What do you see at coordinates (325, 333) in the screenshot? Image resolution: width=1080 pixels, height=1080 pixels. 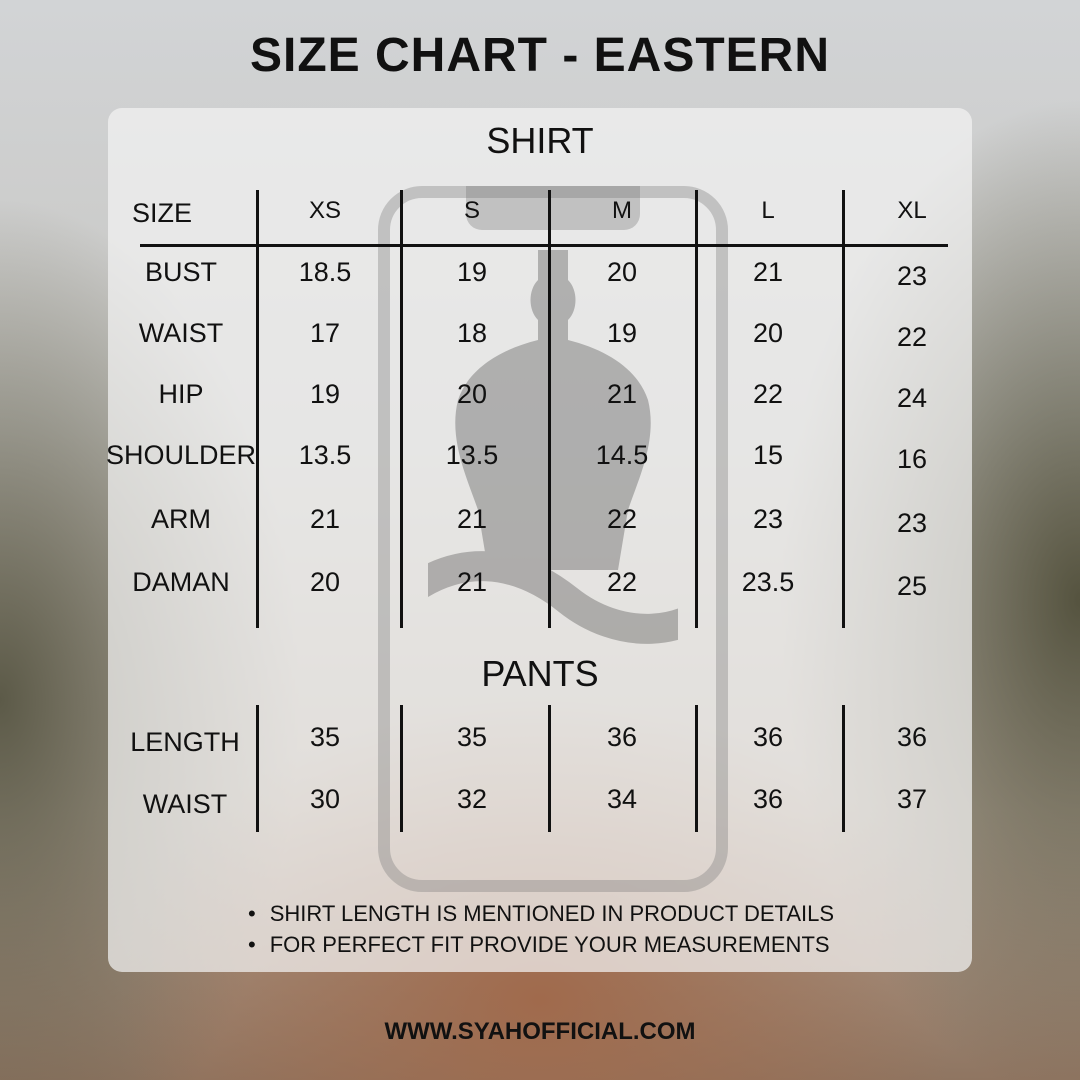 I see `table-cell: 17` at bounding box center [325, 333].